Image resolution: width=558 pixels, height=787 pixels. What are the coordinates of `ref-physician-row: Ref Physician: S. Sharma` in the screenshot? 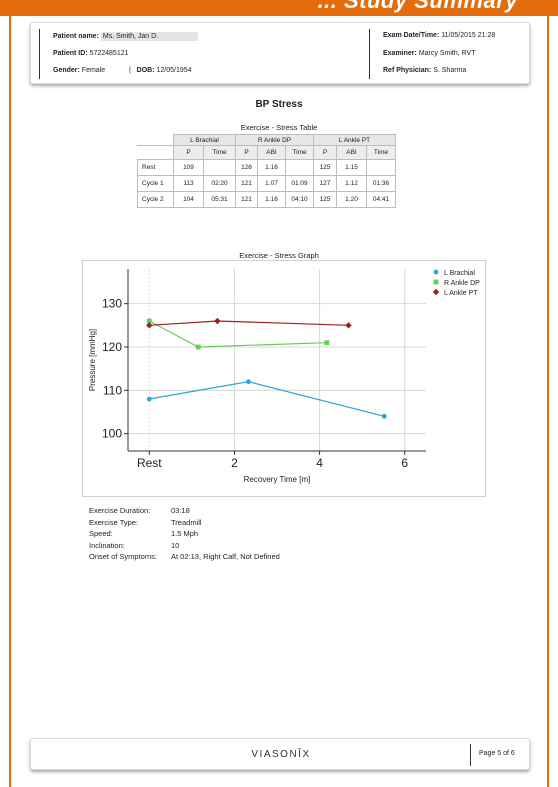 It's located at (424, 70).